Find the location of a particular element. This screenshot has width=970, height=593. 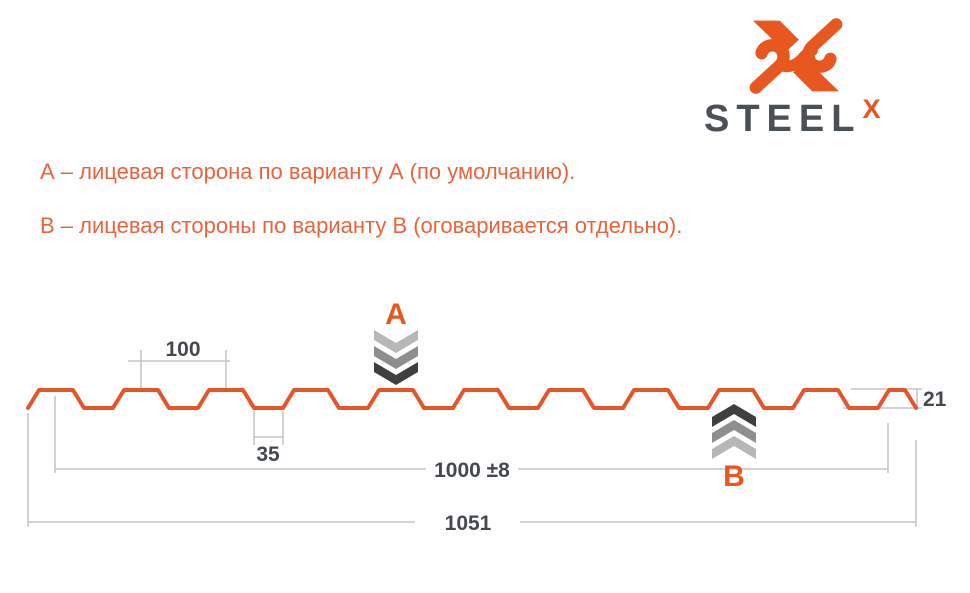

brand-name: STEEL is located at coordinates (783, 119).